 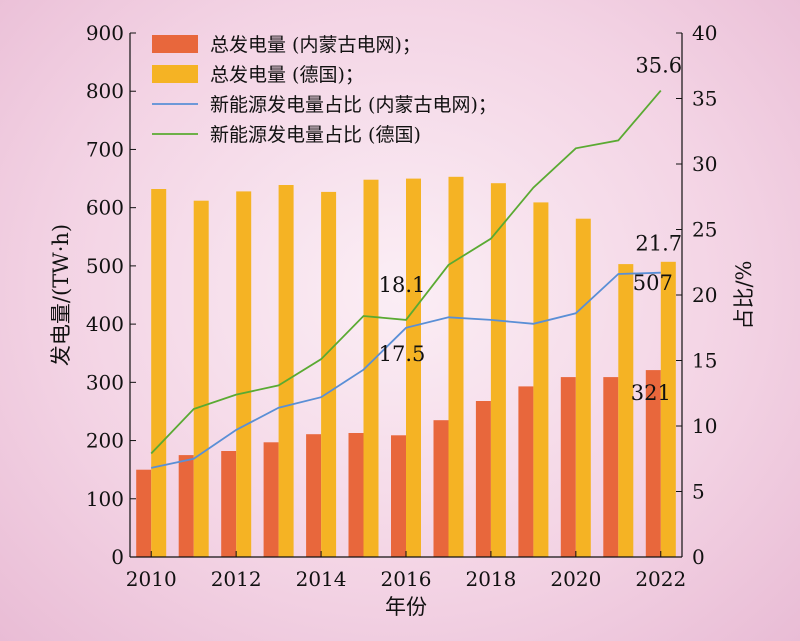 What do you see at coordinates (498, 370) in the screenshot?
I see `bar-germany-2018` at bounding box center [498, 370].